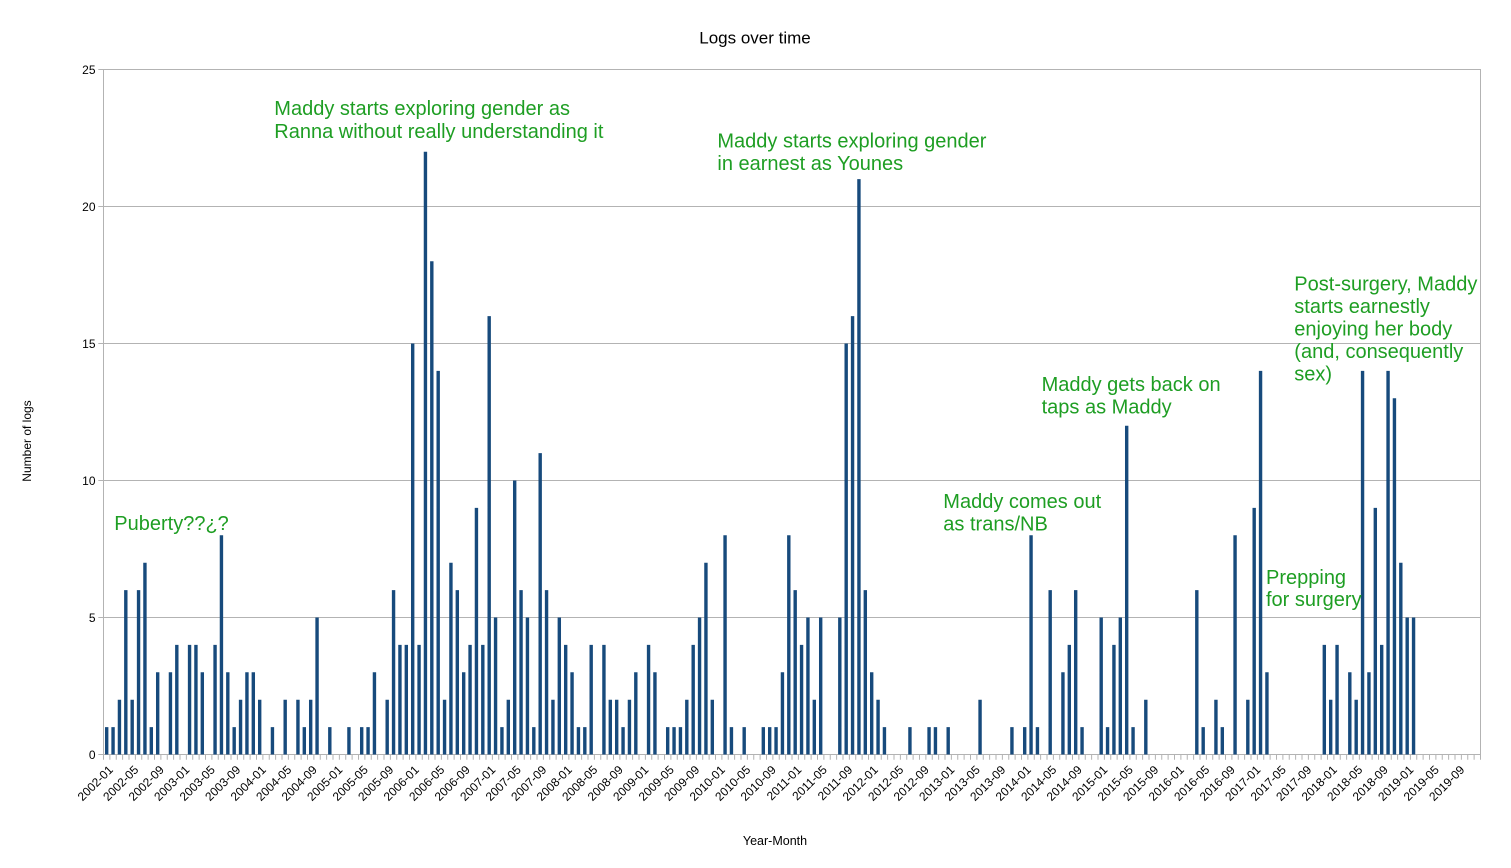 This screenshot has height=868, width=1511. Describe the element at coordinates (755, 38) in the screenshot. I see `svg-text: Logs over time` at that location.